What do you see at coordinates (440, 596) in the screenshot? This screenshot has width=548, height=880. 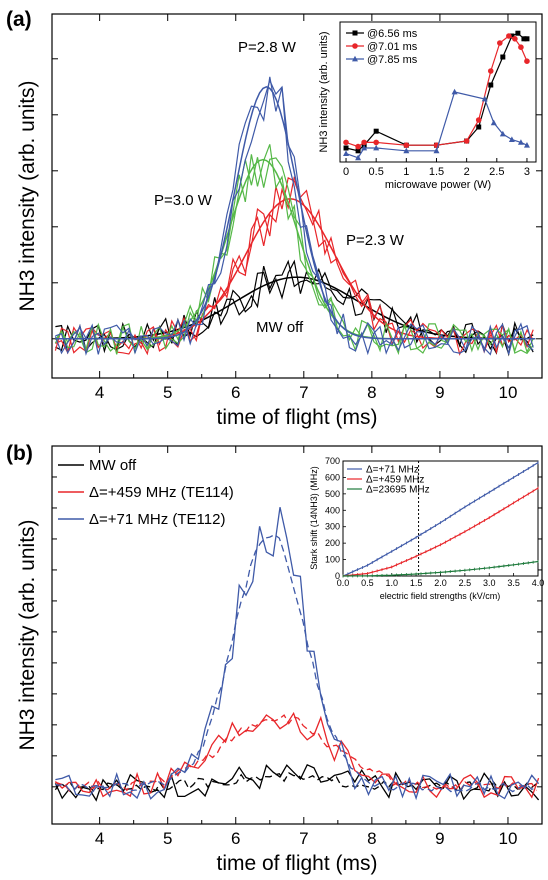 I see `inset-b-xlabel: electric field strengths (kV/cm)` at bounding box center [440, 596].